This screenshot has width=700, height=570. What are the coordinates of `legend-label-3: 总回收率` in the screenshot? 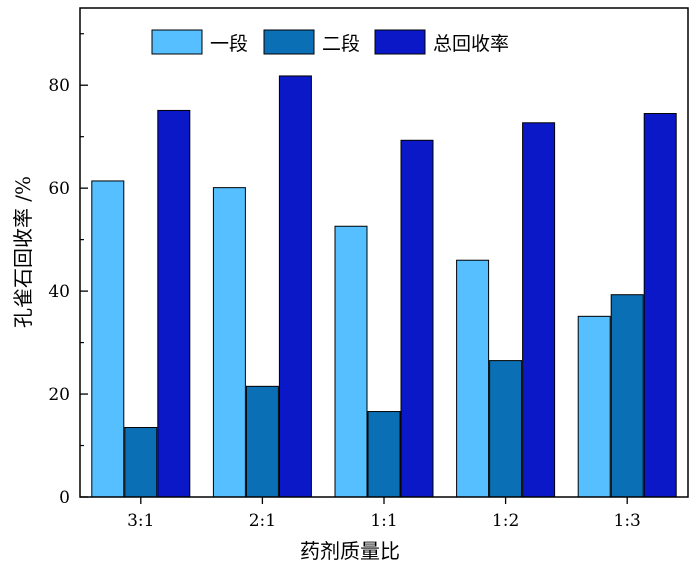 It's located at (471, 44).